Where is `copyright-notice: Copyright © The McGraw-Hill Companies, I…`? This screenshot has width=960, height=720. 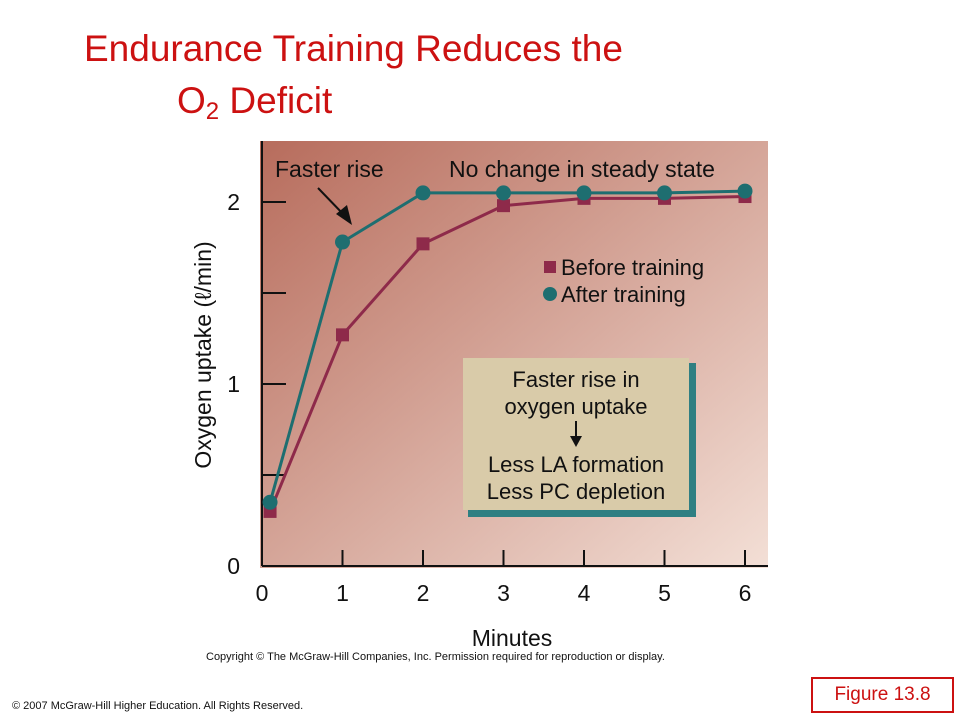
copyright-notice: Copyright © The McGraw-Hill Companies, I… is located at coordinates (435, 657).